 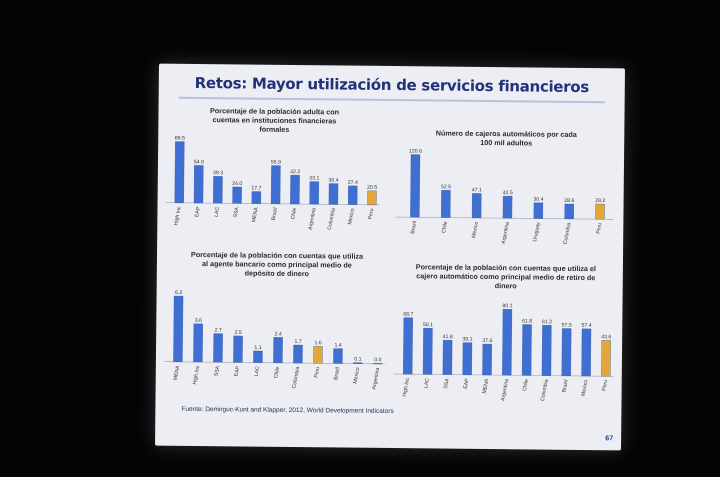 What do you see at coordinates (567, 325) in the screenshot?
I see `data-label: 57.5` at bounding box center [567, 325].